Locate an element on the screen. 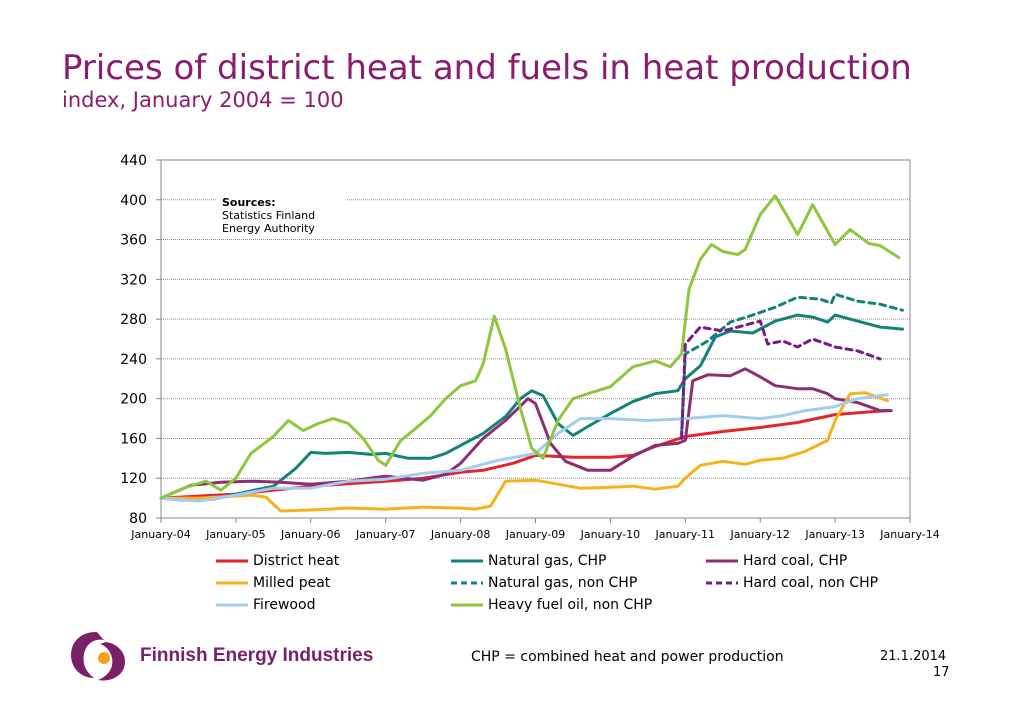  x-tick-label: January-12 is located at coordinates (759, 534).